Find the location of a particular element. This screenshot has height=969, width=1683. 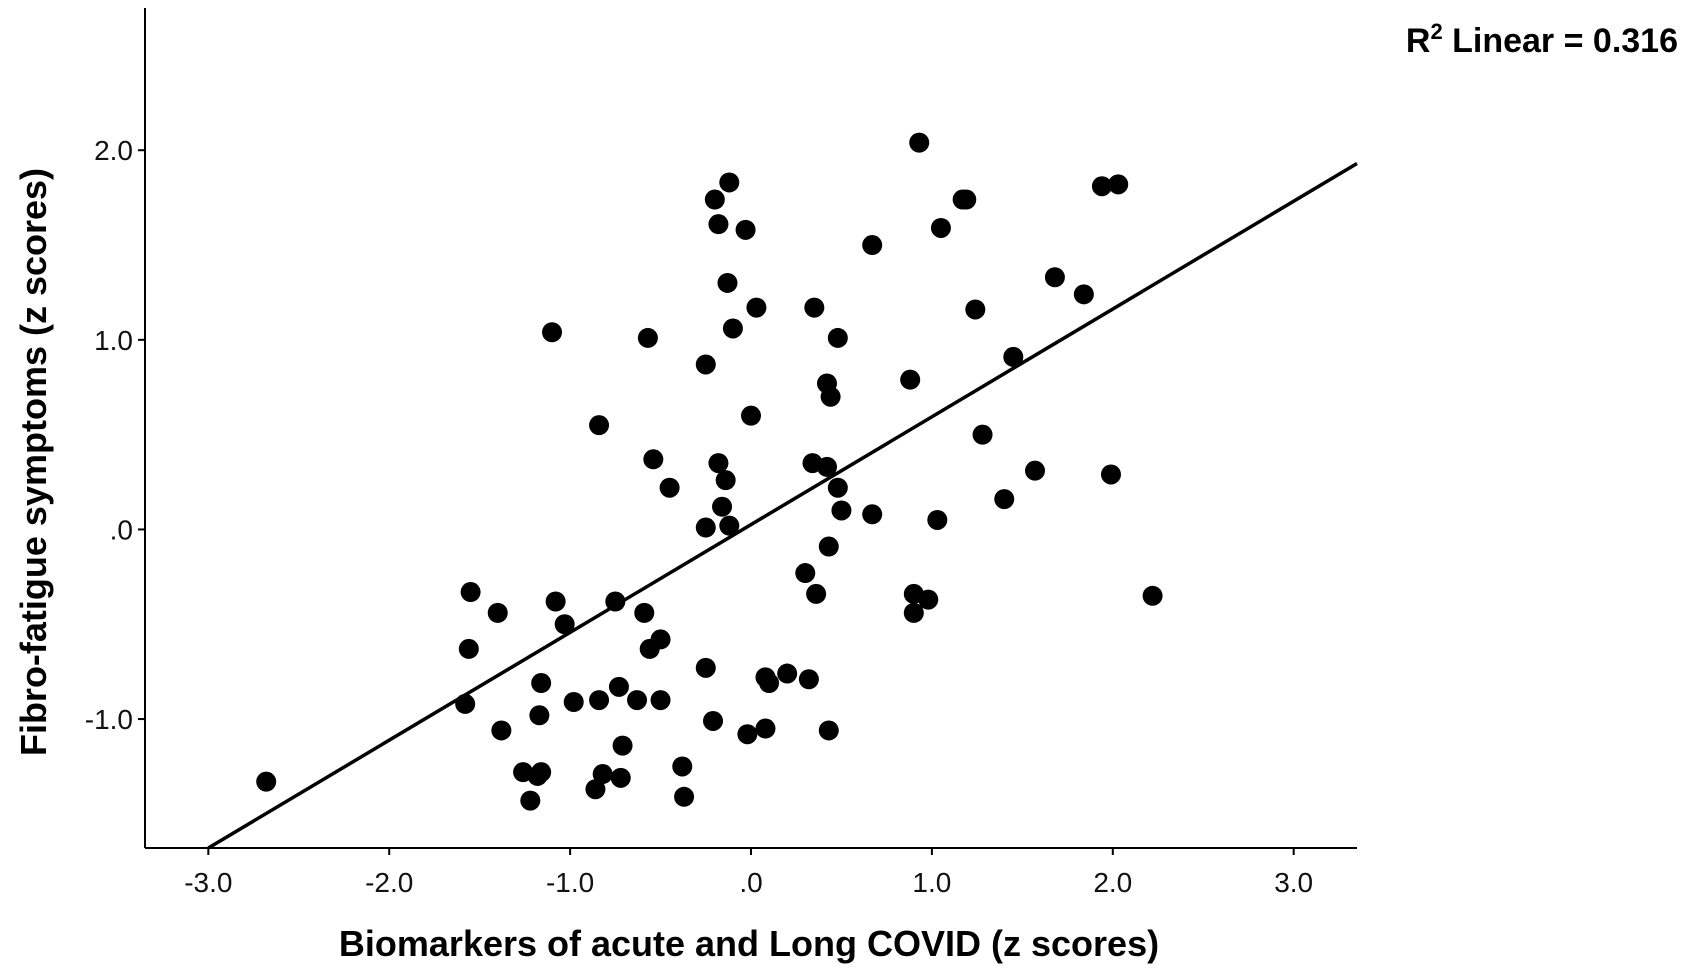

y-tick-label: 2.0 is located at coordinates (113, 150).